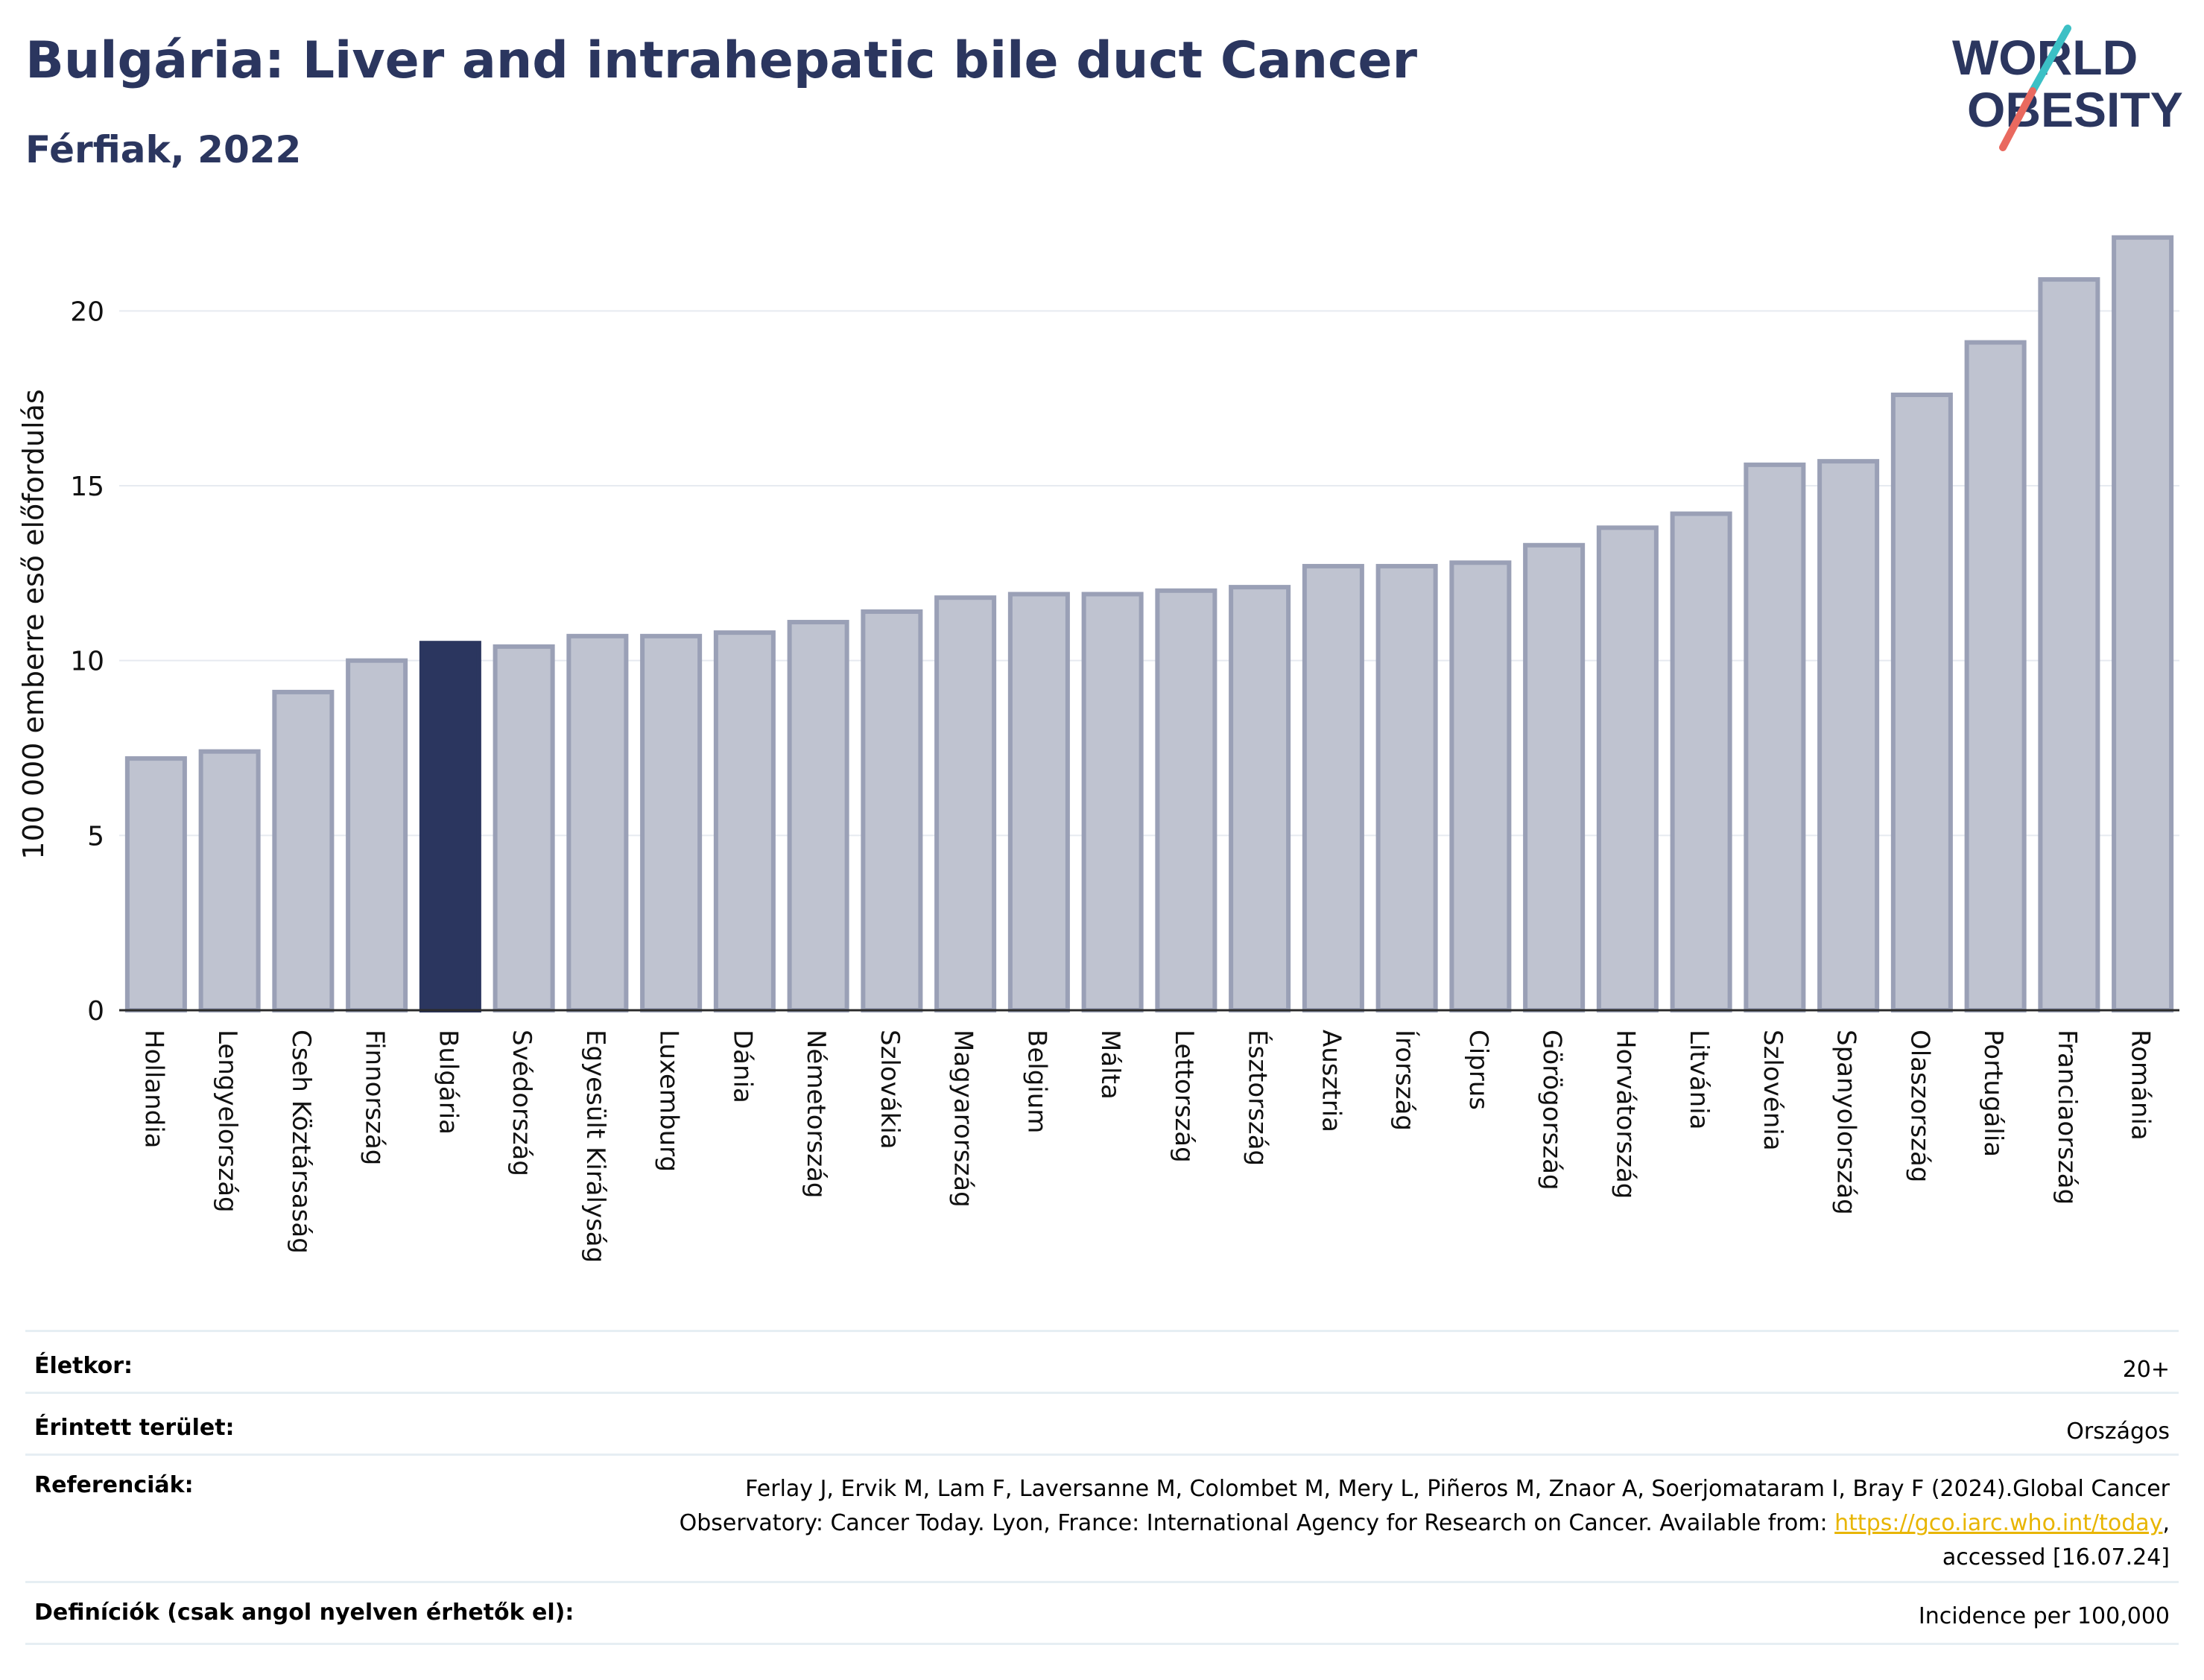 The height and width of the screenshot is (1680, 2204). Describe the element at coordinates (227, 1121) in the screenshot. I see `x-tick-label: Lengyelország` at that location.